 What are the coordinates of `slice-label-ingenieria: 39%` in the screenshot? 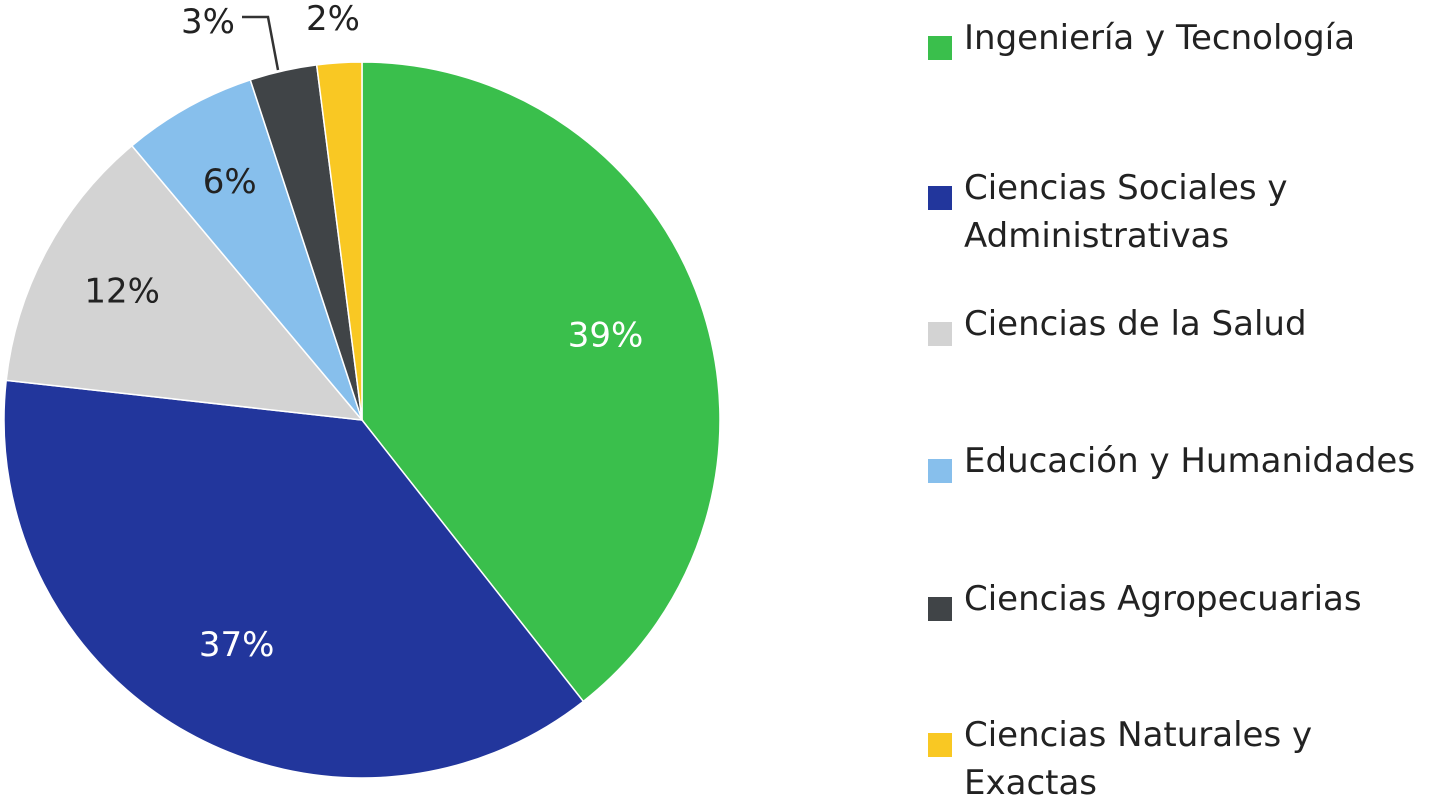 It's located at (606, 336).